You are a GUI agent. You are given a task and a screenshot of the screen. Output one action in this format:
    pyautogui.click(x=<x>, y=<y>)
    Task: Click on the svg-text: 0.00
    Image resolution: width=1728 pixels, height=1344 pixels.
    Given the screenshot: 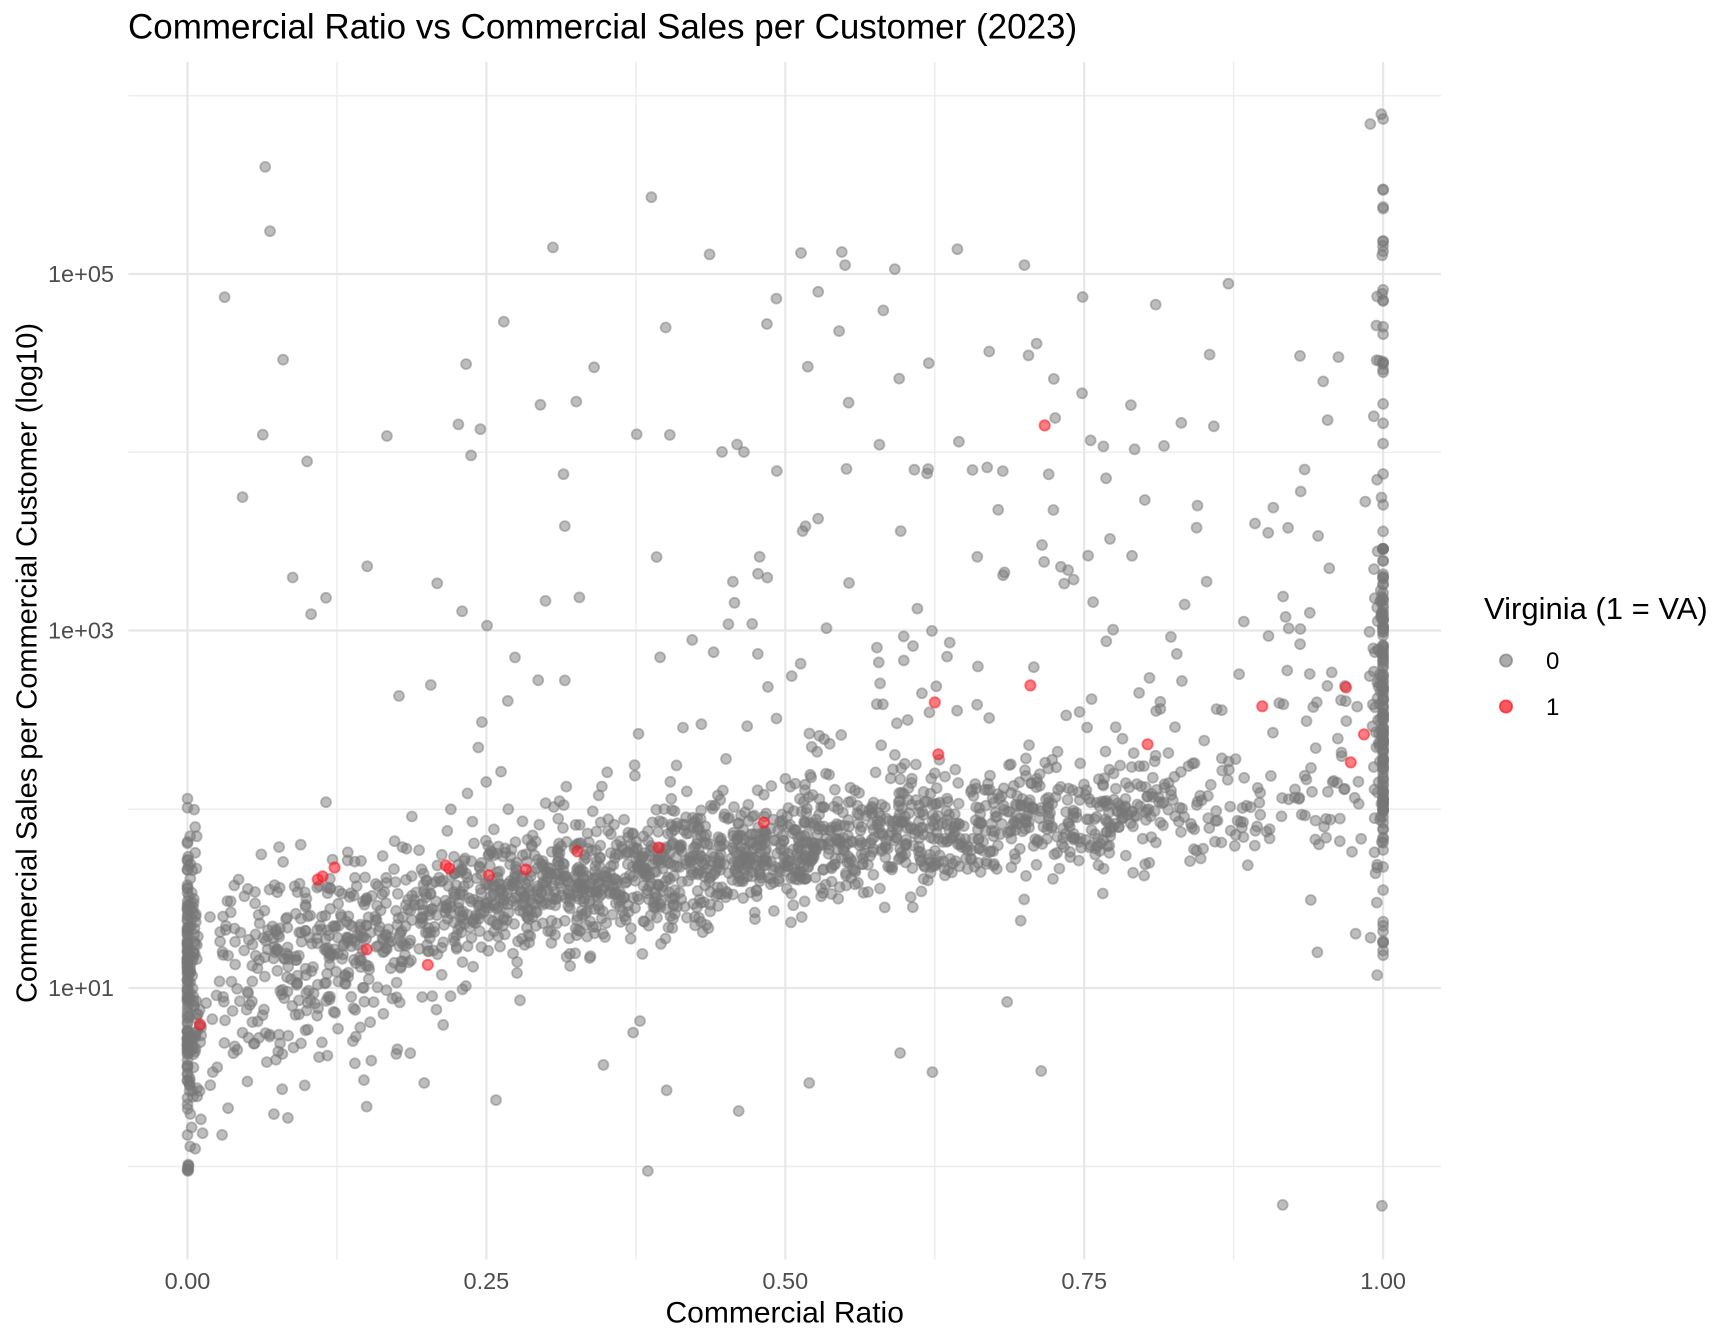 What is the action you would take?
    pyautogui.click(x=188, y=1281)
    